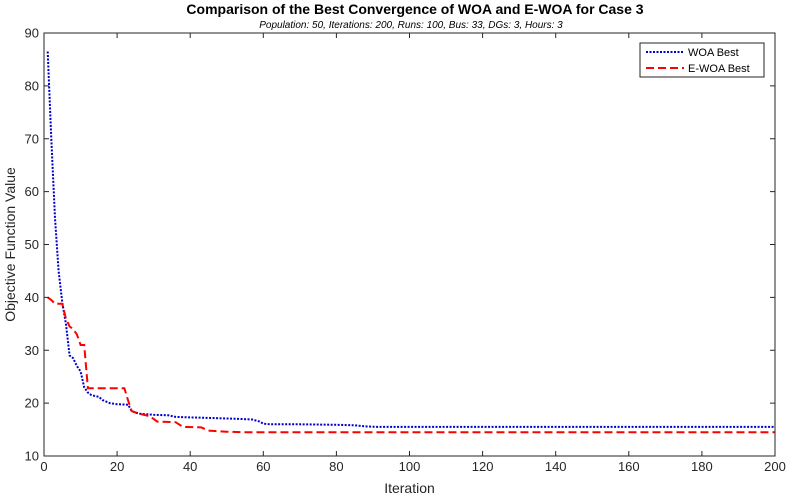 The width and height of the screenshot is (790, 498). Describe the element at coordinates (719, 69) in the screenshot. I see `legend-label-ewoa: E-WOA Best` at that location.